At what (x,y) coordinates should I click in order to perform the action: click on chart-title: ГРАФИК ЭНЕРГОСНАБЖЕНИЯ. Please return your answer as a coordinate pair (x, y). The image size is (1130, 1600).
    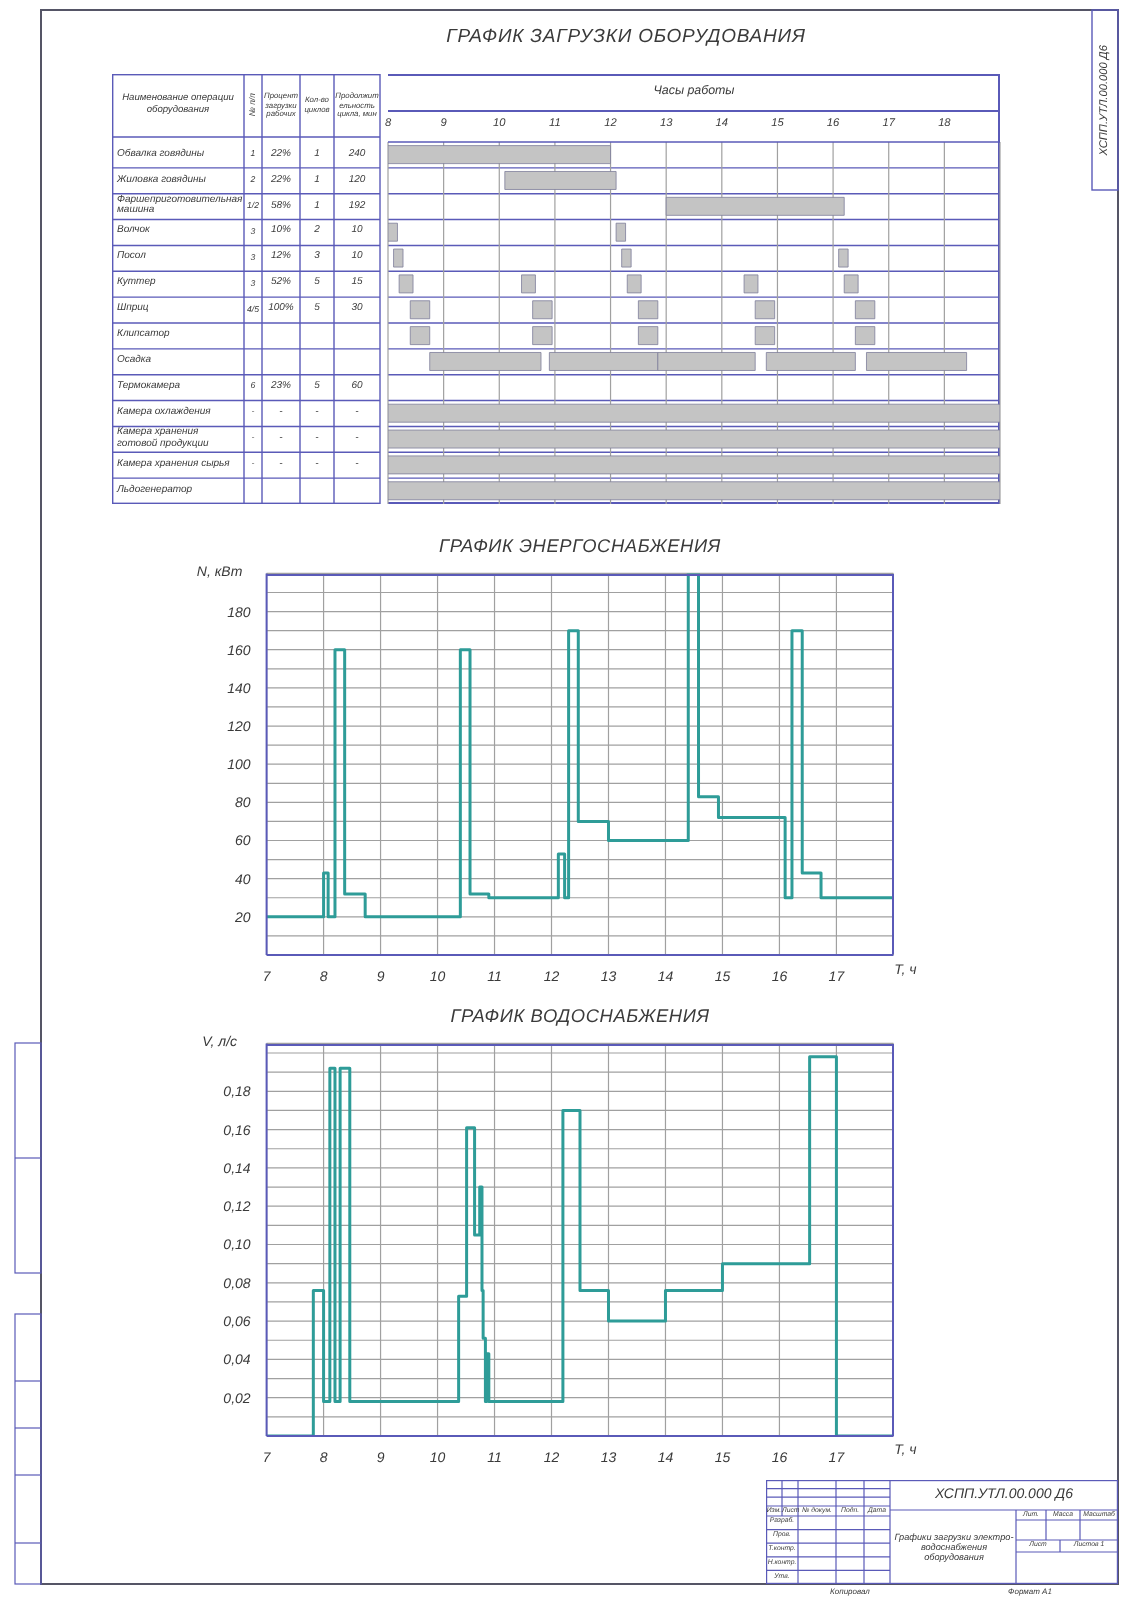
    Looking at the image, I should click on (580, 545).